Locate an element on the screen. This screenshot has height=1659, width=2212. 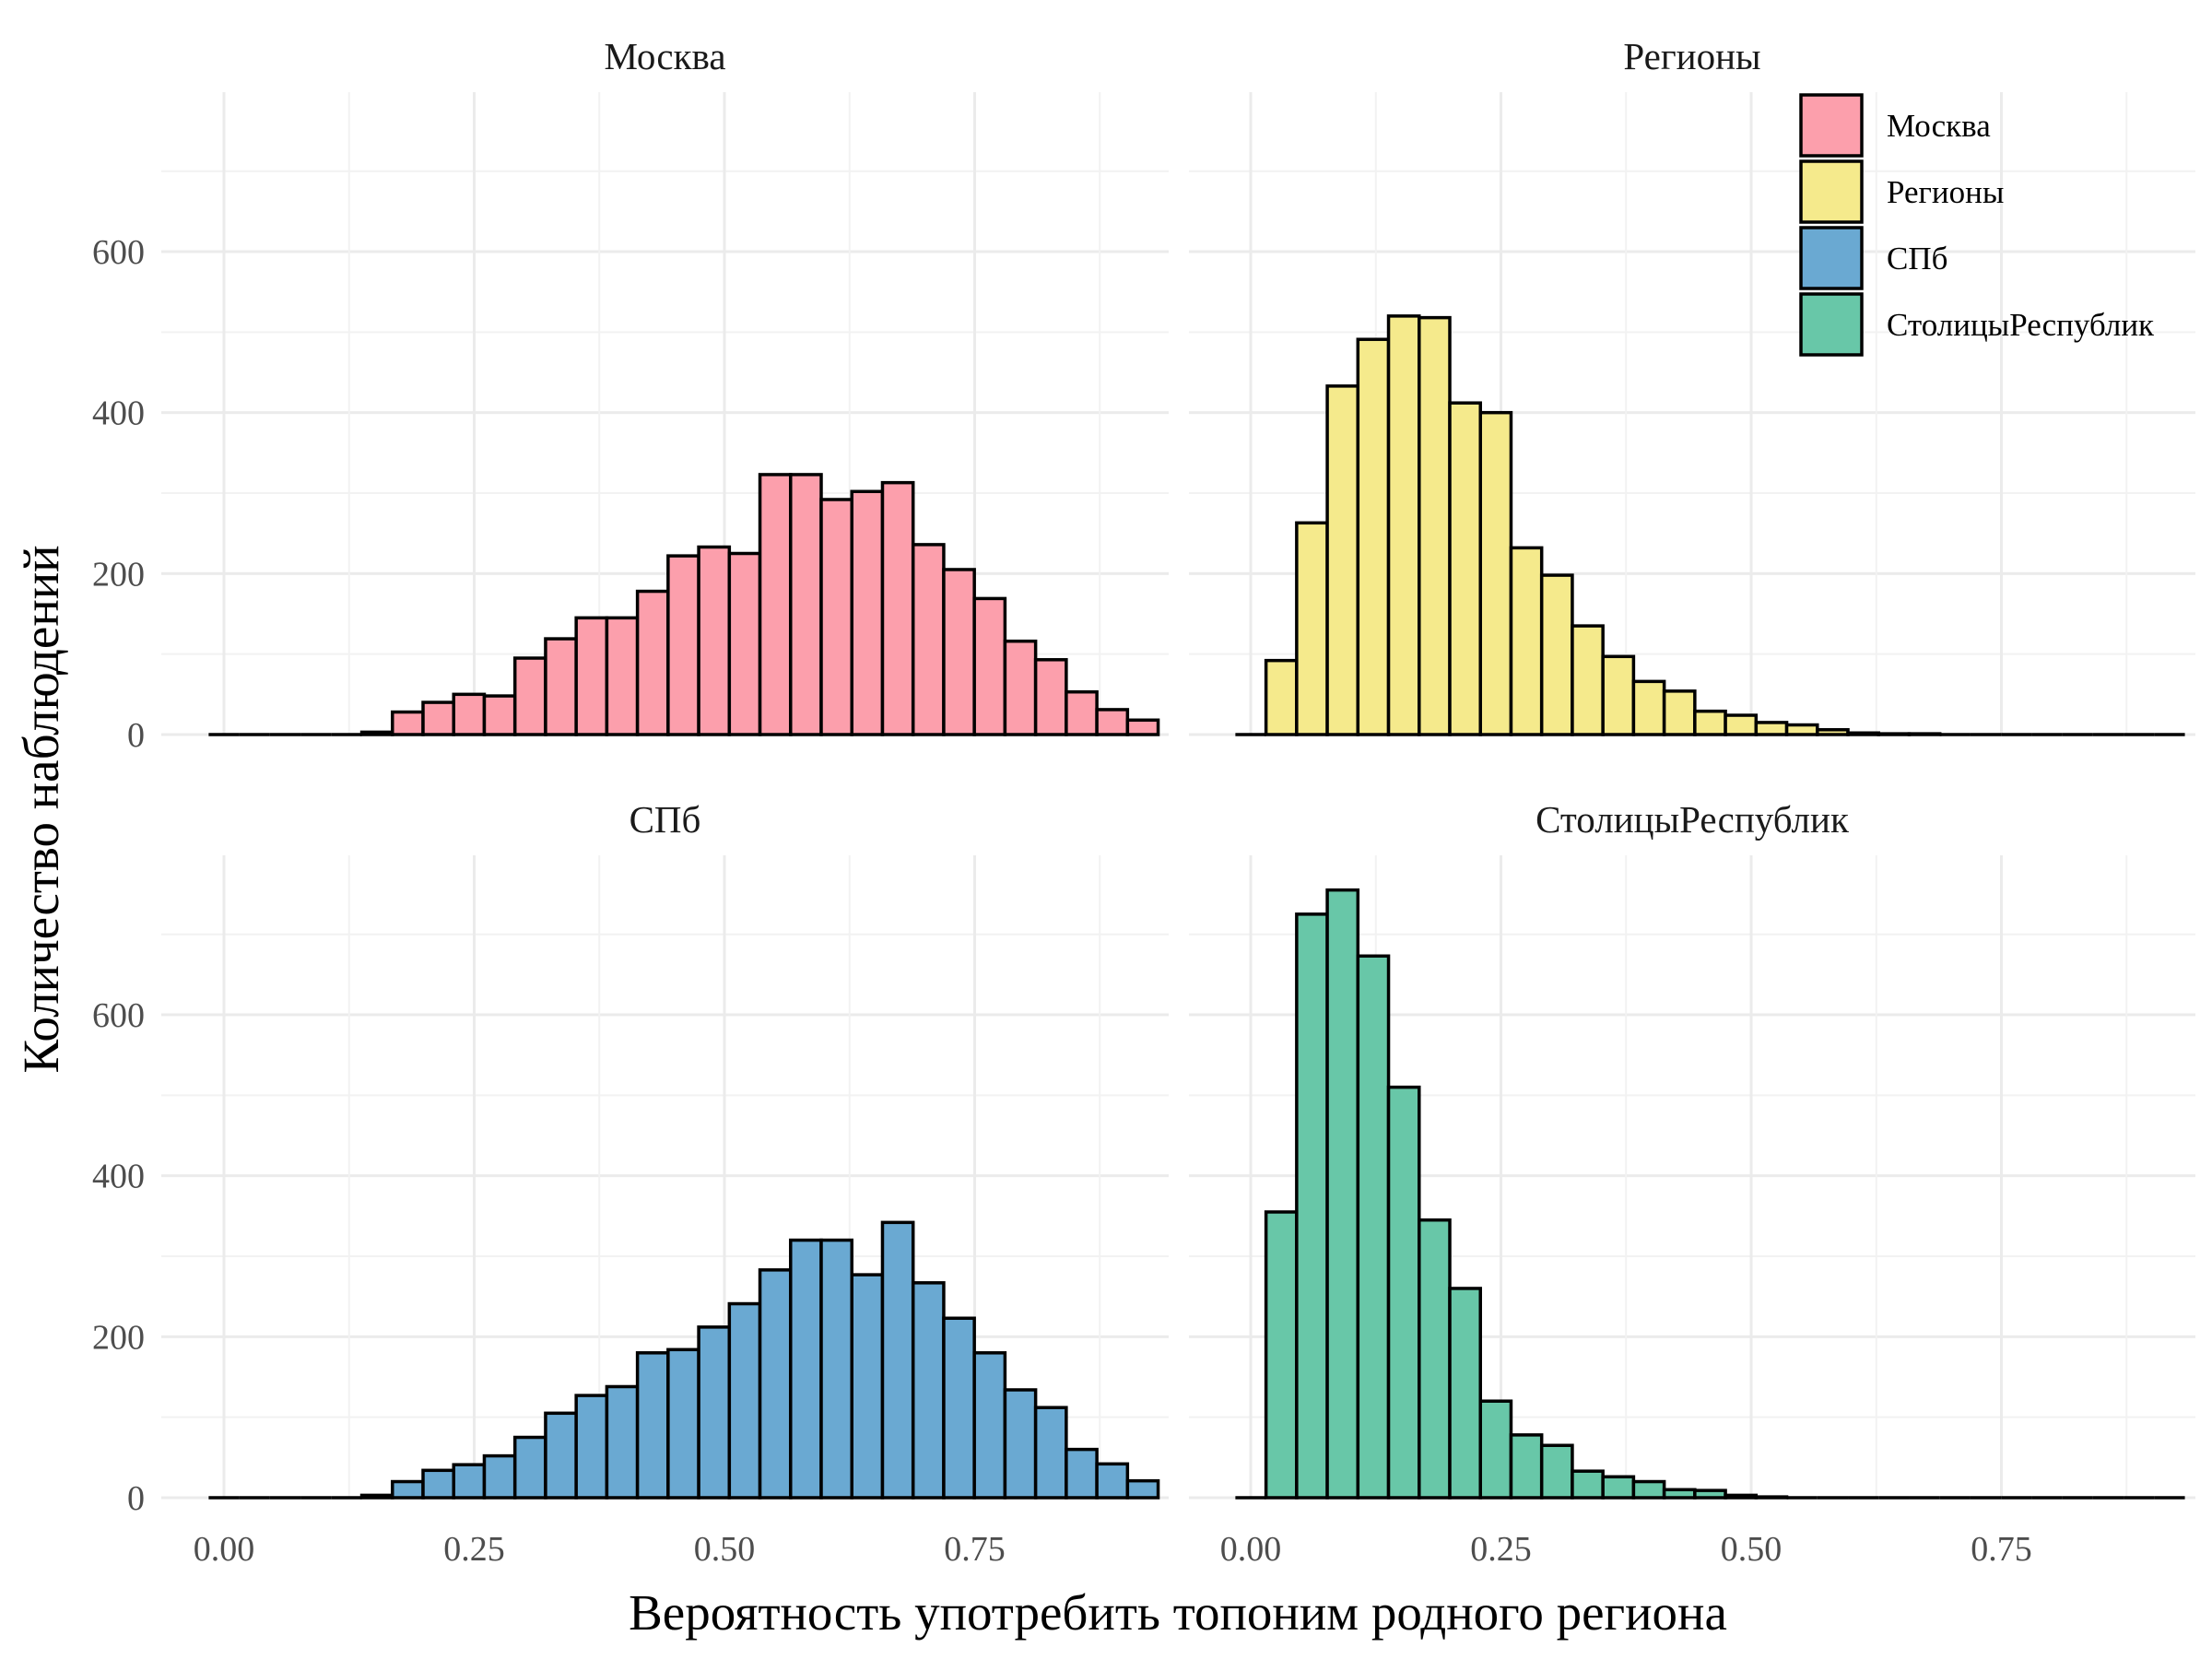
legend-label: Москва is located at coordinates (1939, 126).